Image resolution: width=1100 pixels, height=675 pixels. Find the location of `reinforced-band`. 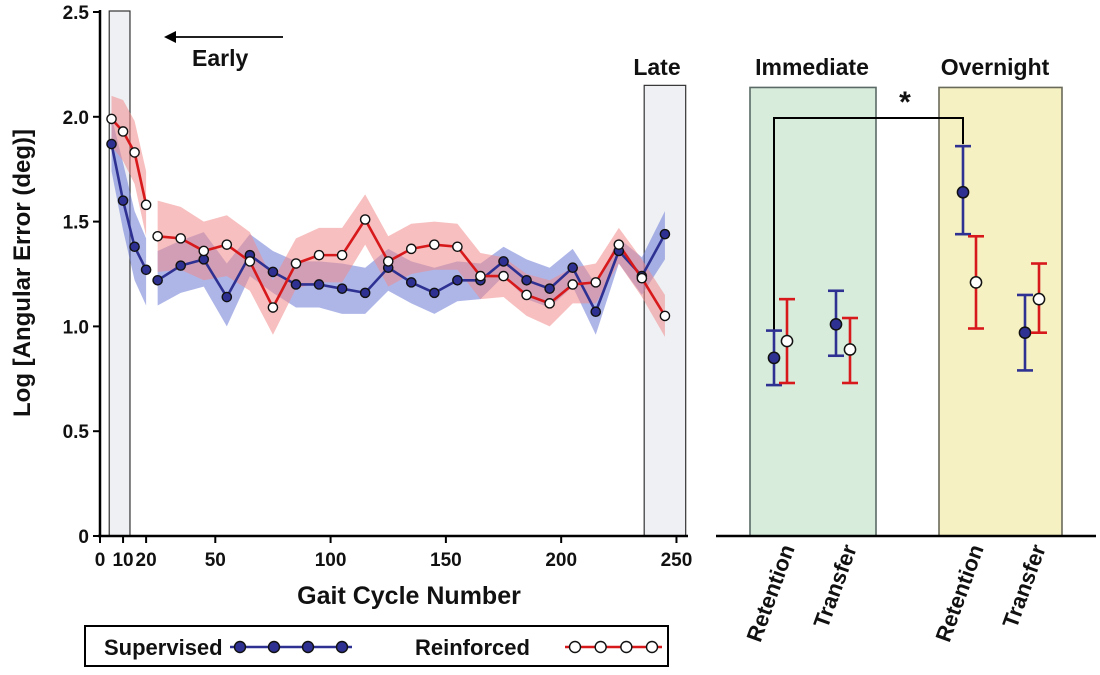

reinforced-band is located at coordinates (411, 265).